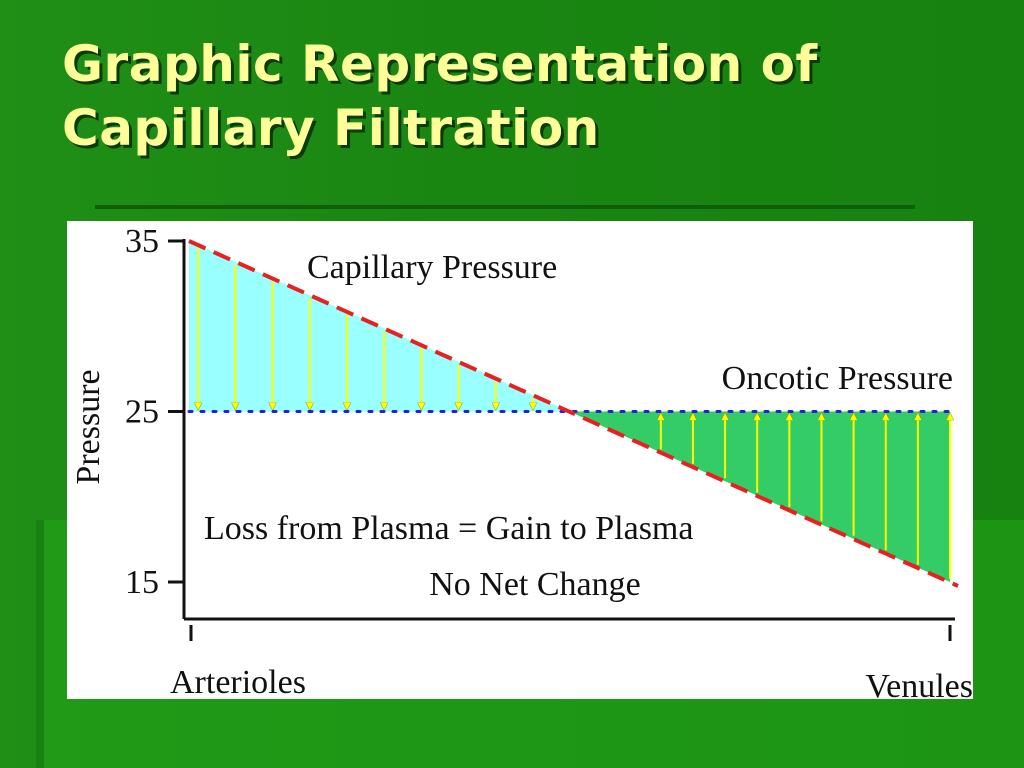  Describe the element at coordinates (805, 498) in the screenshot. I see `reabsorption-arrows` at that location.